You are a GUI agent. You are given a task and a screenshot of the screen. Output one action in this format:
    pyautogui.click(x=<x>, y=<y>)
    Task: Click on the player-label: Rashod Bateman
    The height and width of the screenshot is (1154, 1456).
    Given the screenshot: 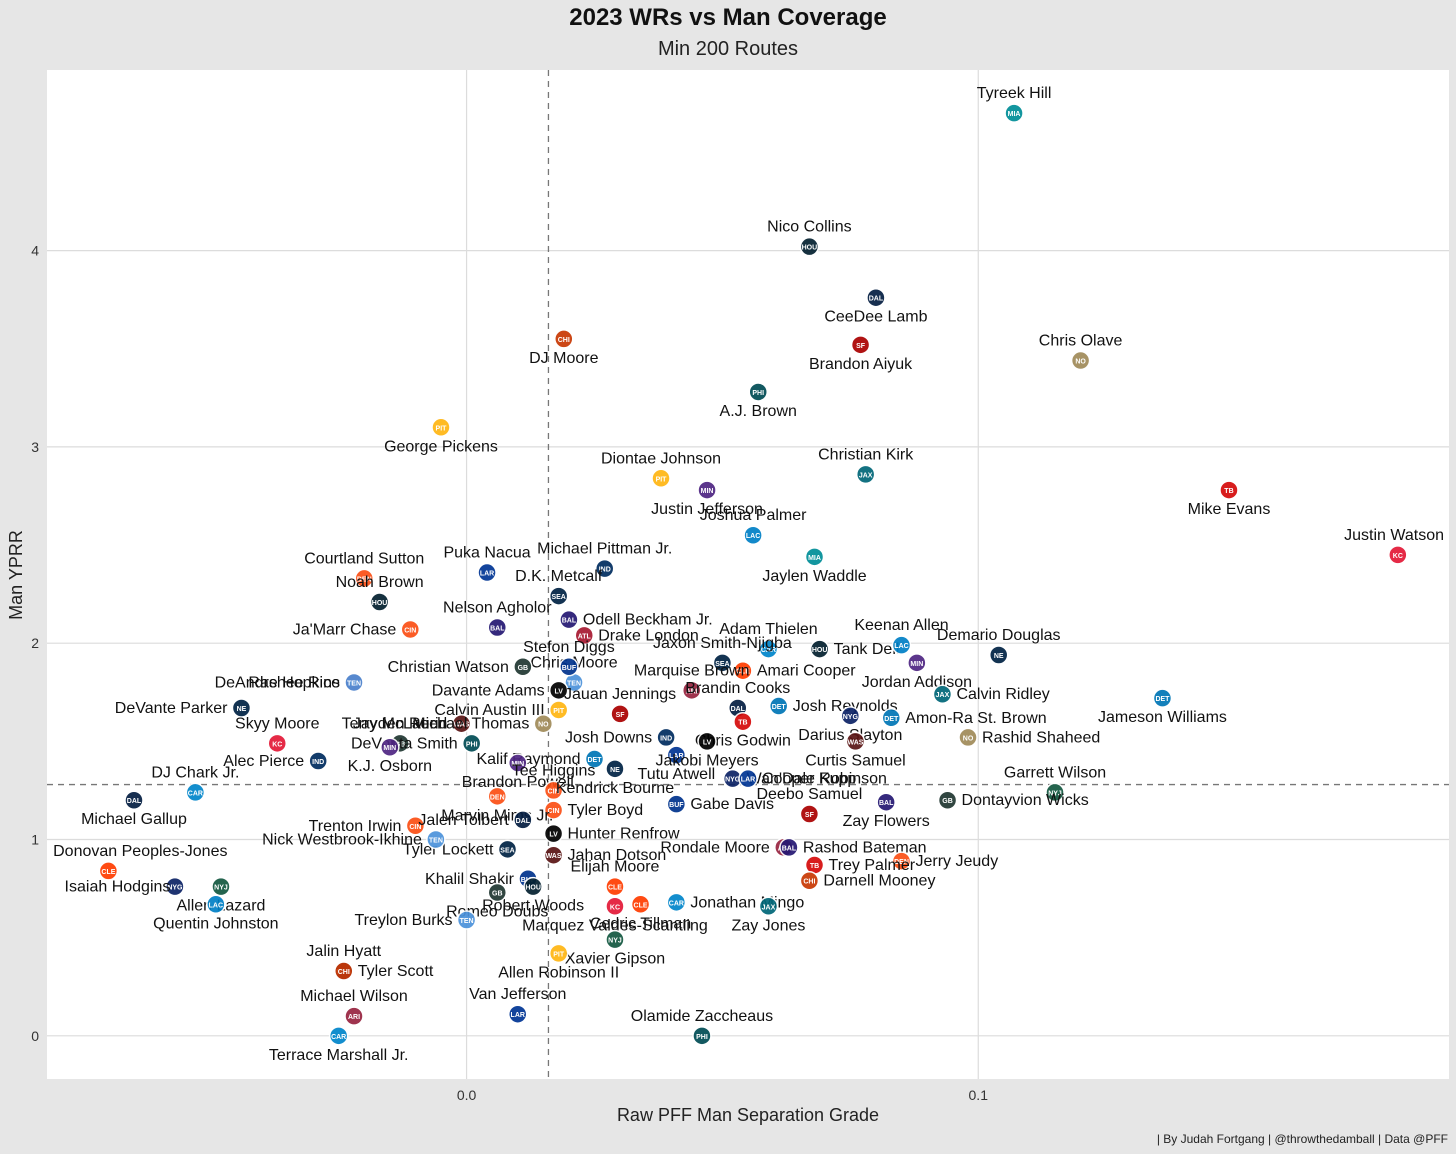 What is the action you would take?
    pyautogui.click(x=865, y=847)
    